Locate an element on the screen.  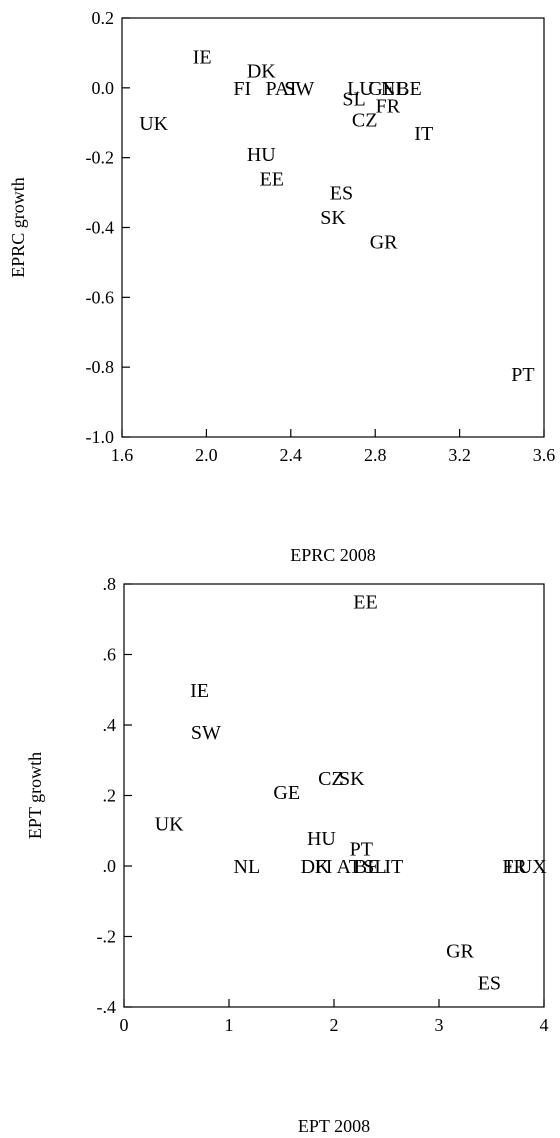
x-axis-title: EPT 2008 is located at coordinates (334, 1126).